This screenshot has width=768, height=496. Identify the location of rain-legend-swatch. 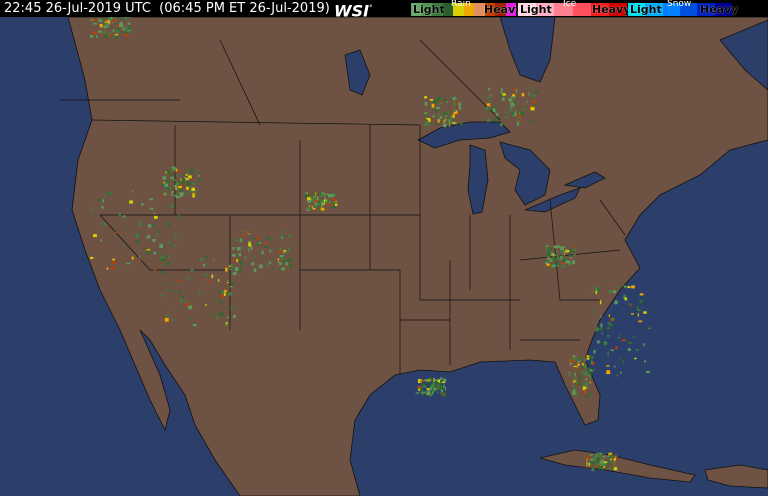
(416, 9).